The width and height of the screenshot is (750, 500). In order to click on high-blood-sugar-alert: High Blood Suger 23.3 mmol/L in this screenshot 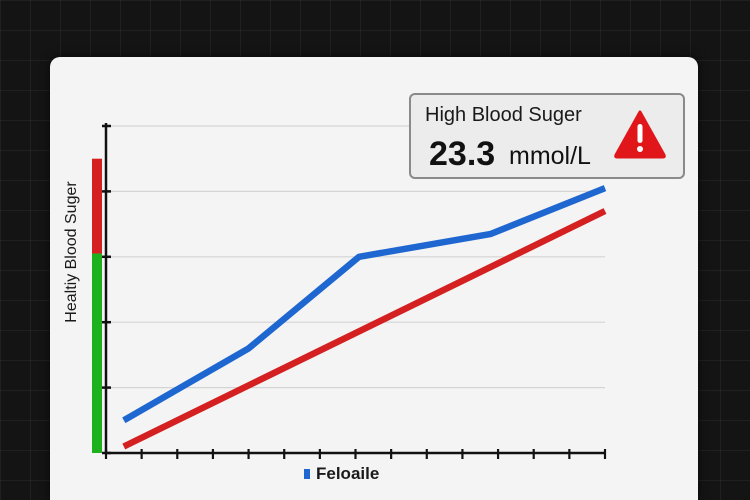, I will do `click(547, 136)`.